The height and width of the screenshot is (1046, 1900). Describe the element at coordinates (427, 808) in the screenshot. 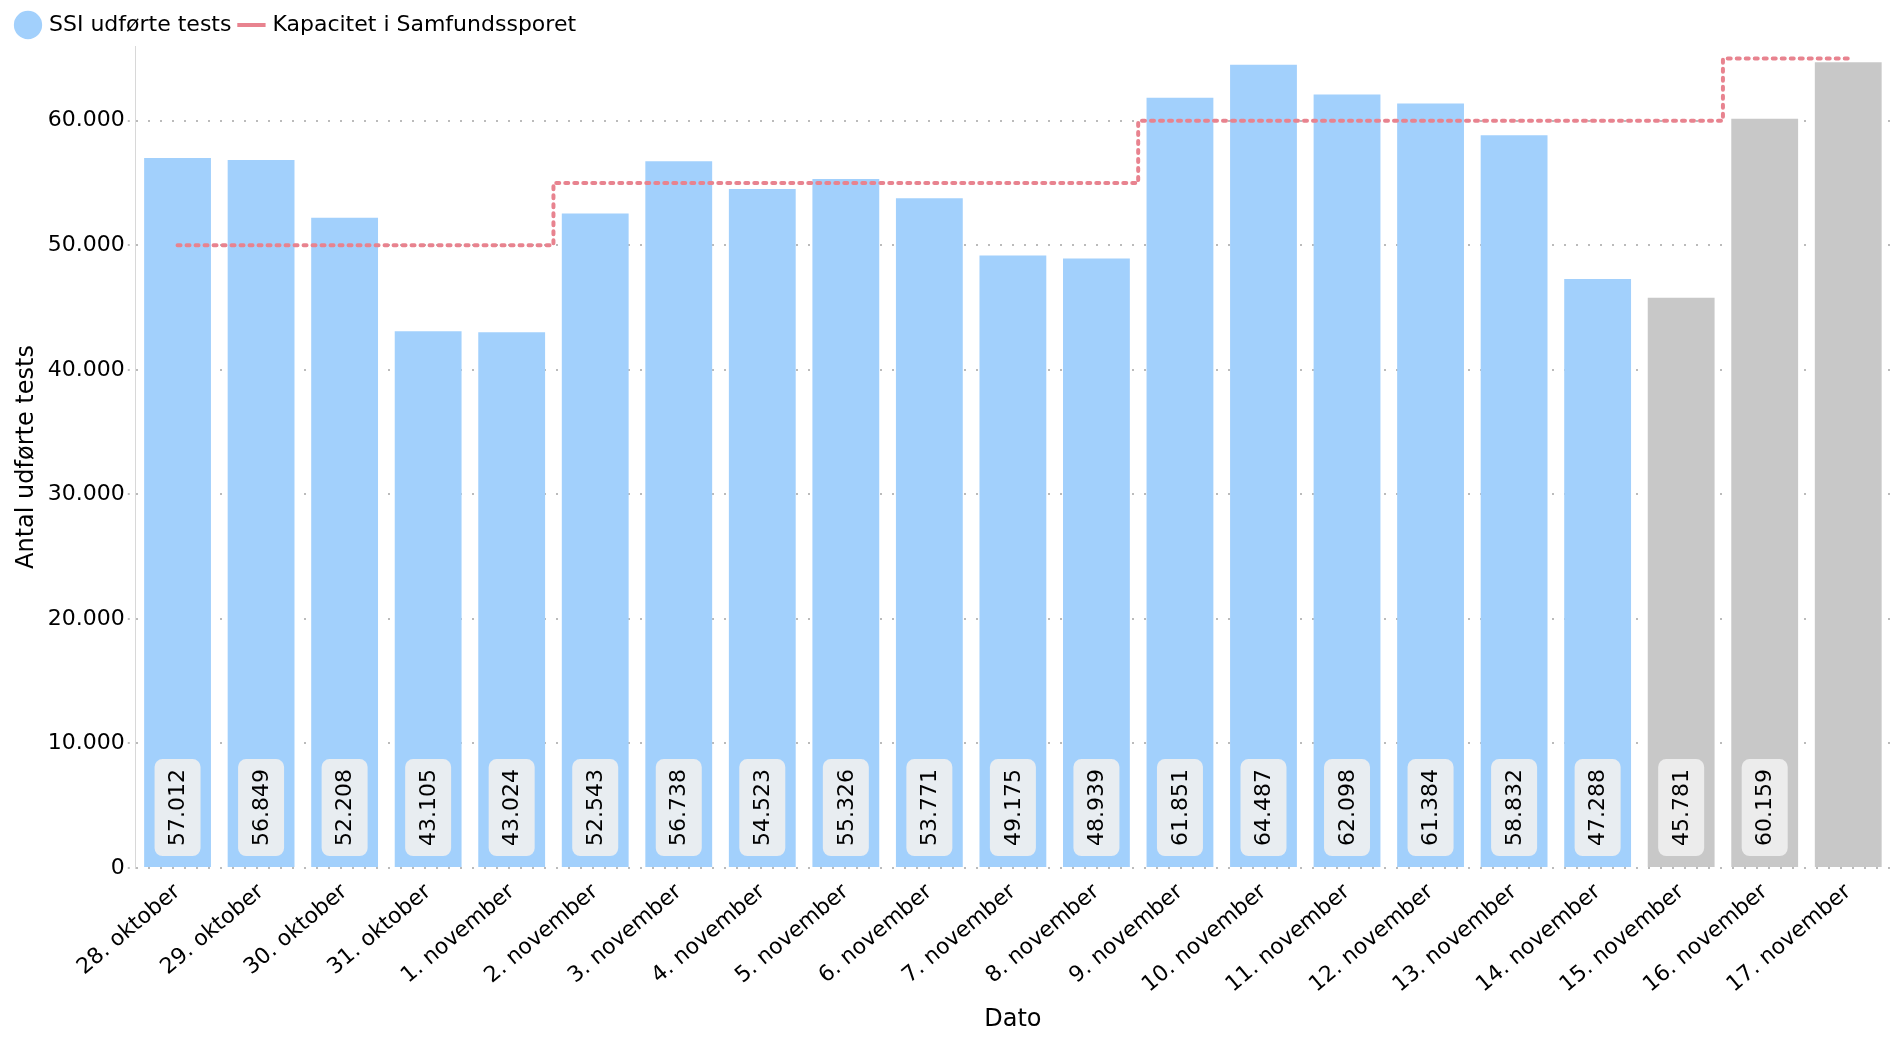

I see `data-label: 43.105` at that location.